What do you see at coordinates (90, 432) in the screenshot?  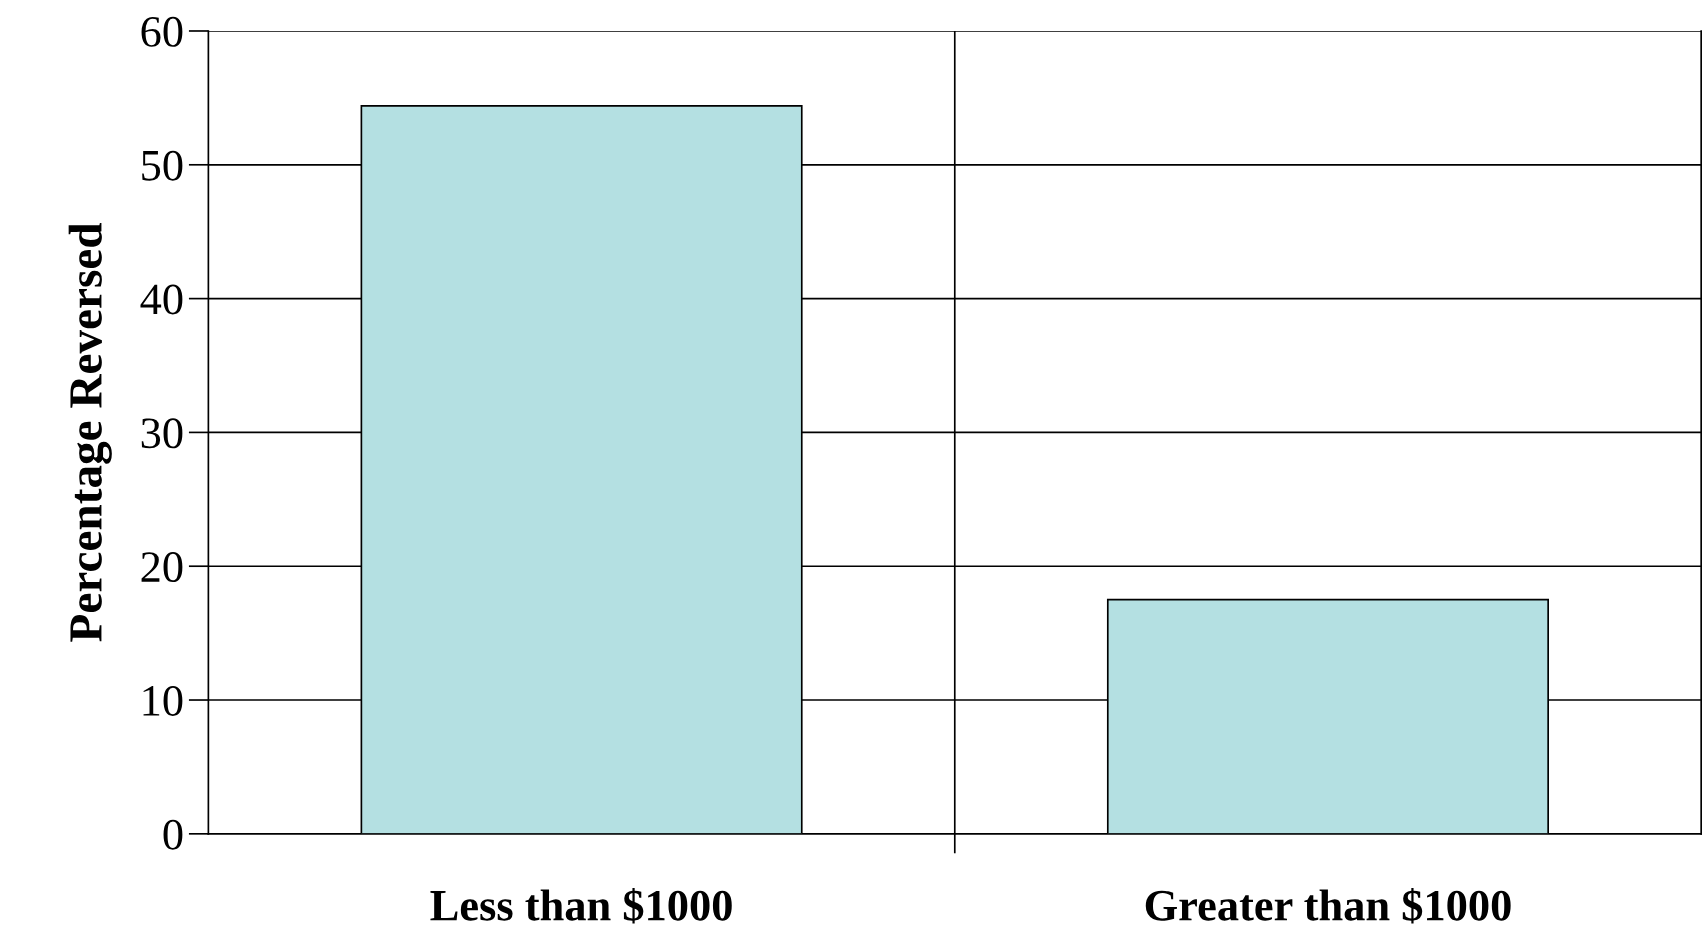 I see `y-axis-title: Percentage Reversed` at bounding box center [90, 432].